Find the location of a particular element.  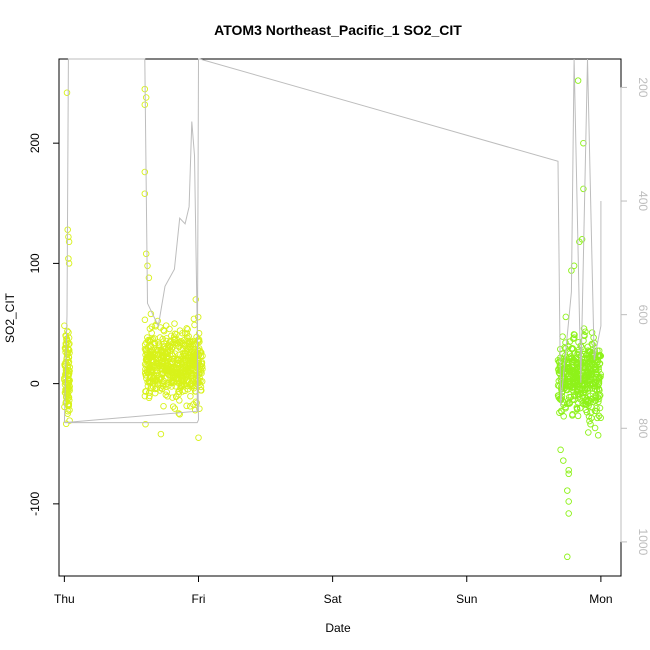

y-right-tick-label: 400 is located at coordinates (643, 201).